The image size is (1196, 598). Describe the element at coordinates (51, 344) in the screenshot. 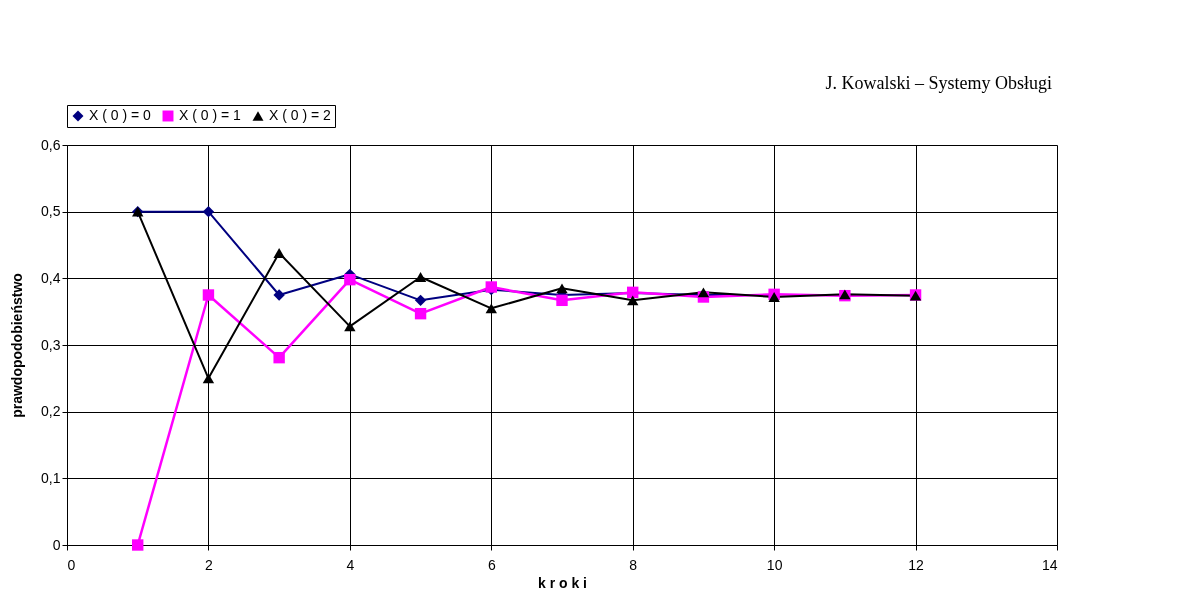

I see `y-tick-label: 0,3` at that location.